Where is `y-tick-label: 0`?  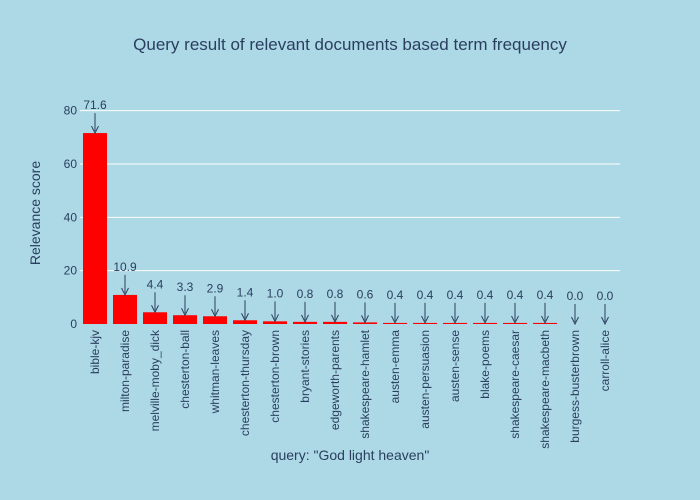
y-tick-label: 0 is located at coordinates (73, 324).